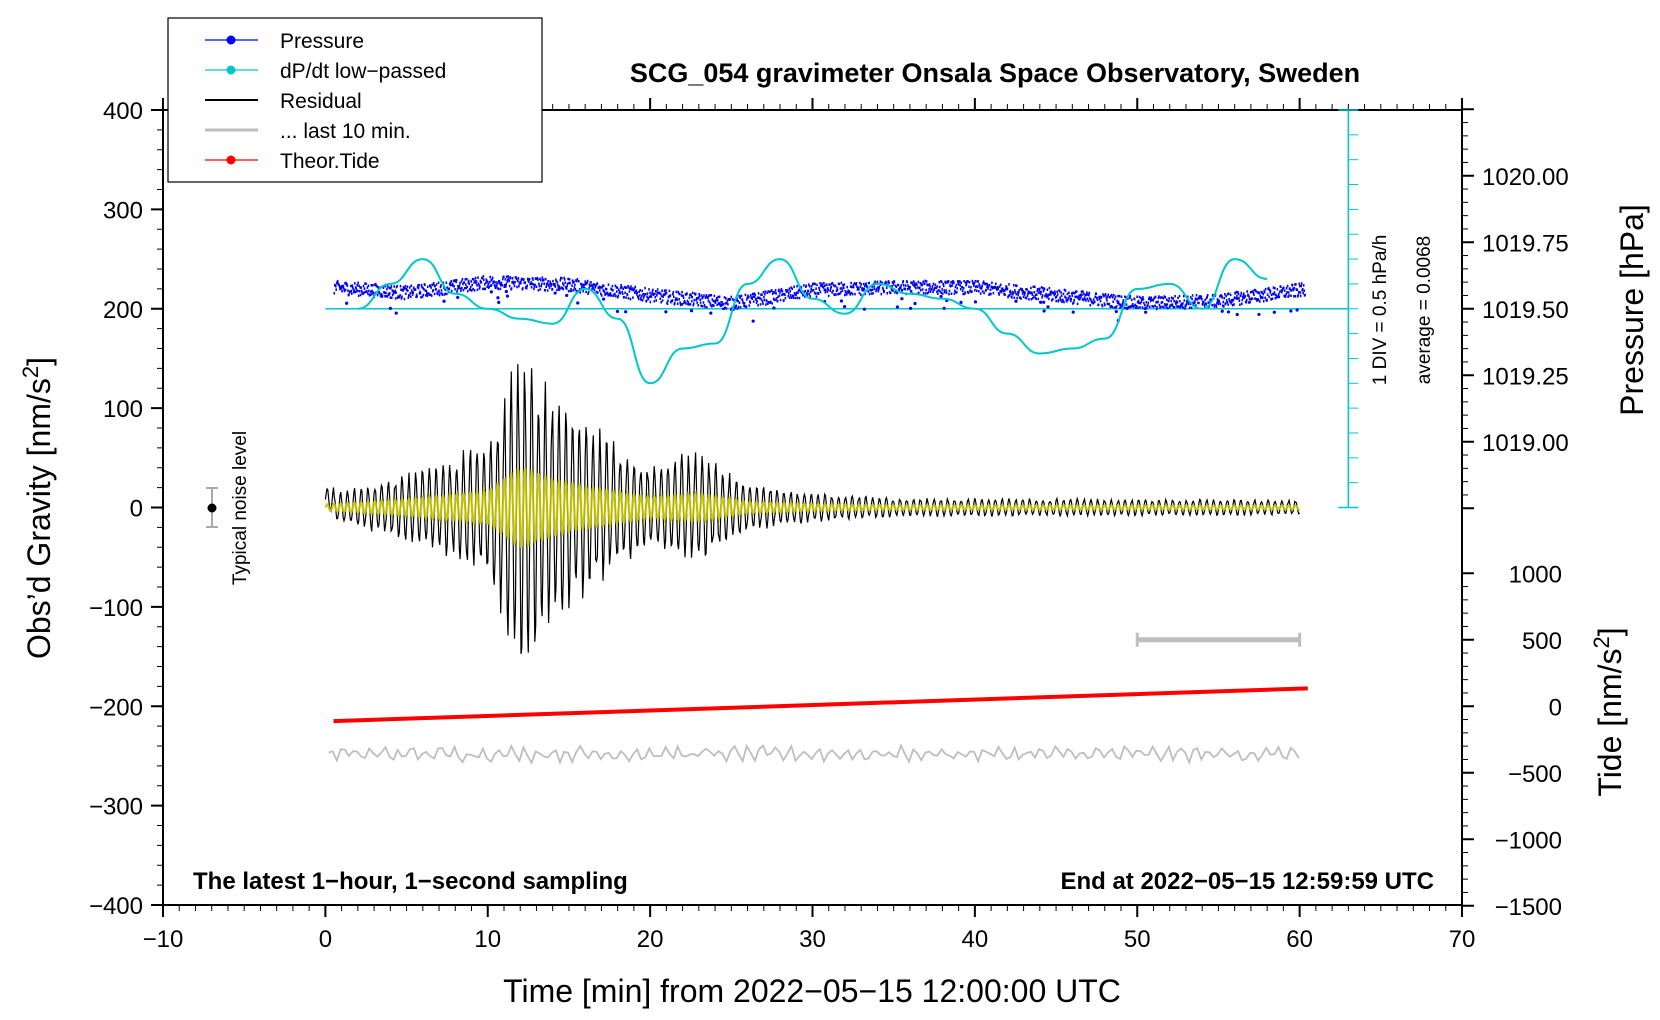 The width and height of the screenshot is (1660, 1020). I want to click on x-tick-label: 10, so click(487, 939).